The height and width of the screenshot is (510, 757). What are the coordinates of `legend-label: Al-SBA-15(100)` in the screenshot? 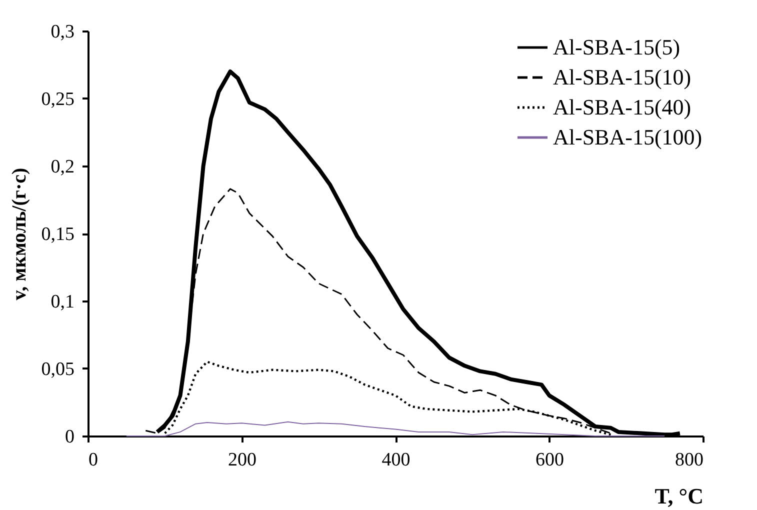 It's located at (627, 137).